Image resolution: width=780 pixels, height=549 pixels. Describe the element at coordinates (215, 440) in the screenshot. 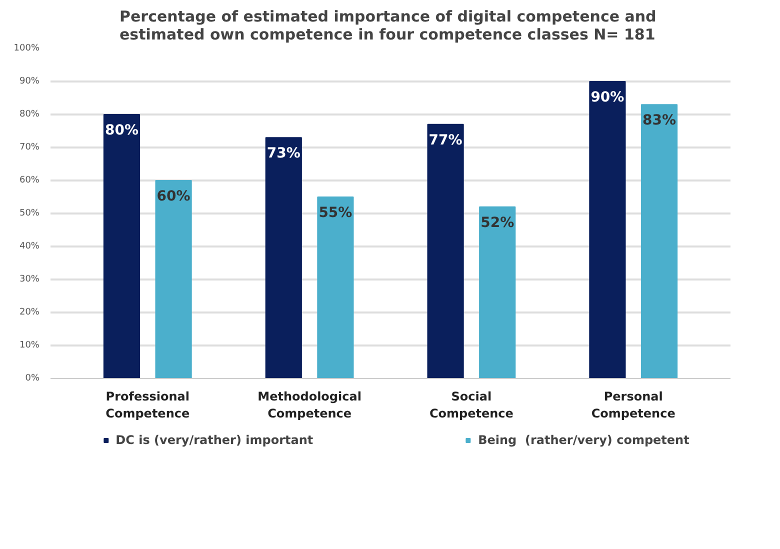

I see `legend-label: DC is (very/rather) important` at that location.